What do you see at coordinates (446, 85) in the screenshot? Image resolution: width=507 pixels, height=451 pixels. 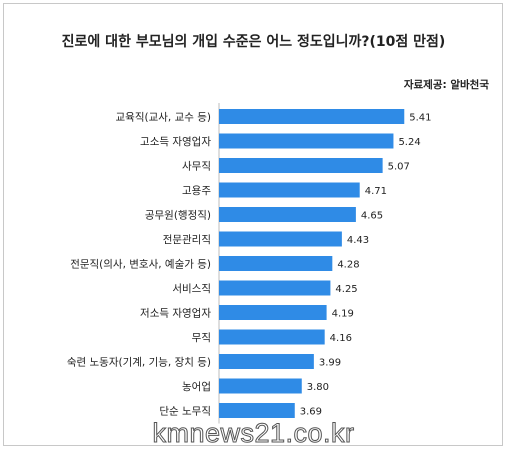 I see `source-note: 자료제공: 알바천국` at bounding box center [446, 85].